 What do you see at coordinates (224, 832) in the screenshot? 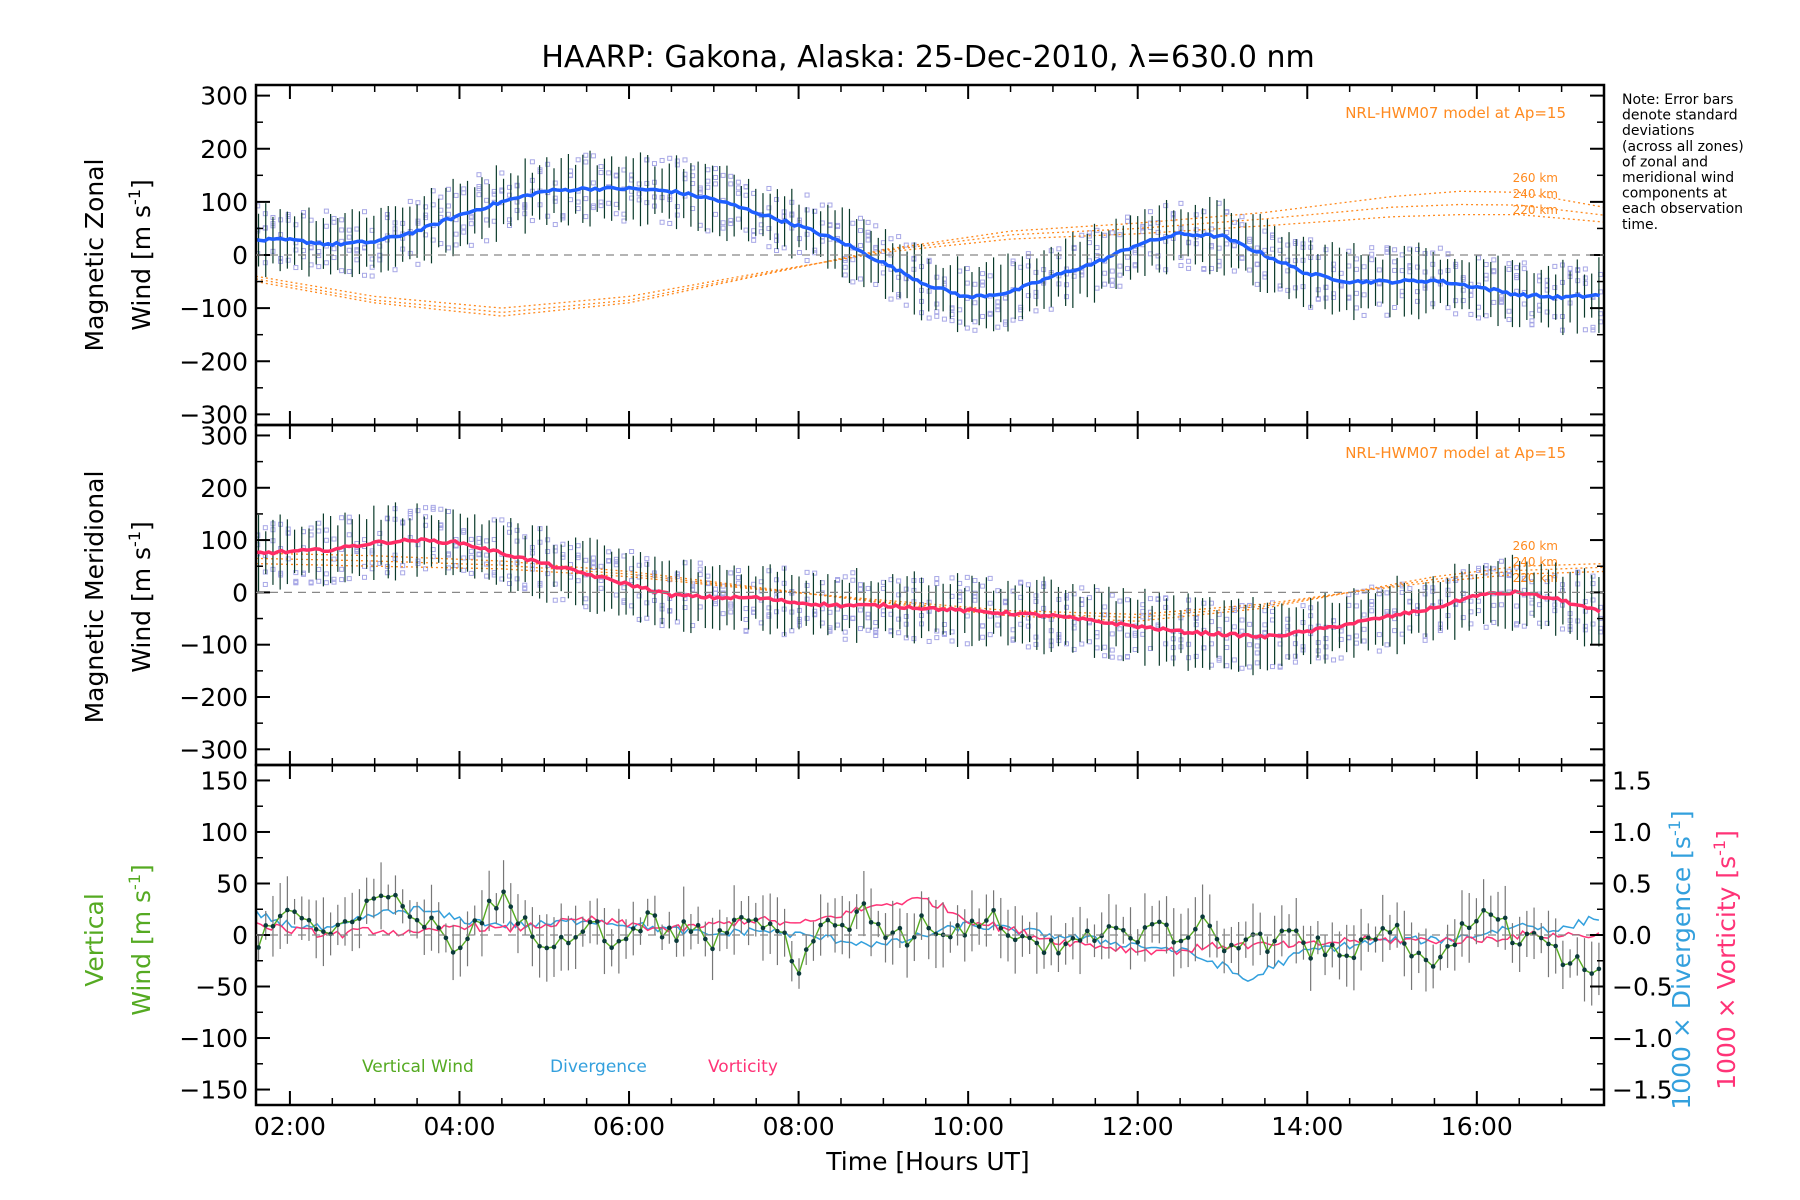
I see `y-tick-label: 100` at bounding box center [224, 832].